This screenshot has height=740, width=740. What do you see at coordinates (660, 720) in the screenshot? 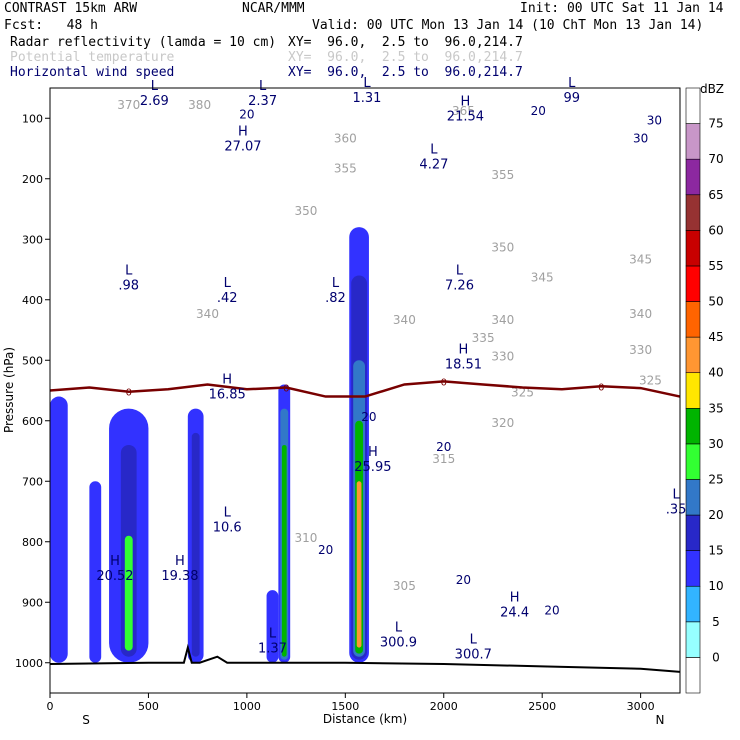
I see `x-end-label-right: N` at bounding box center [660, 720].